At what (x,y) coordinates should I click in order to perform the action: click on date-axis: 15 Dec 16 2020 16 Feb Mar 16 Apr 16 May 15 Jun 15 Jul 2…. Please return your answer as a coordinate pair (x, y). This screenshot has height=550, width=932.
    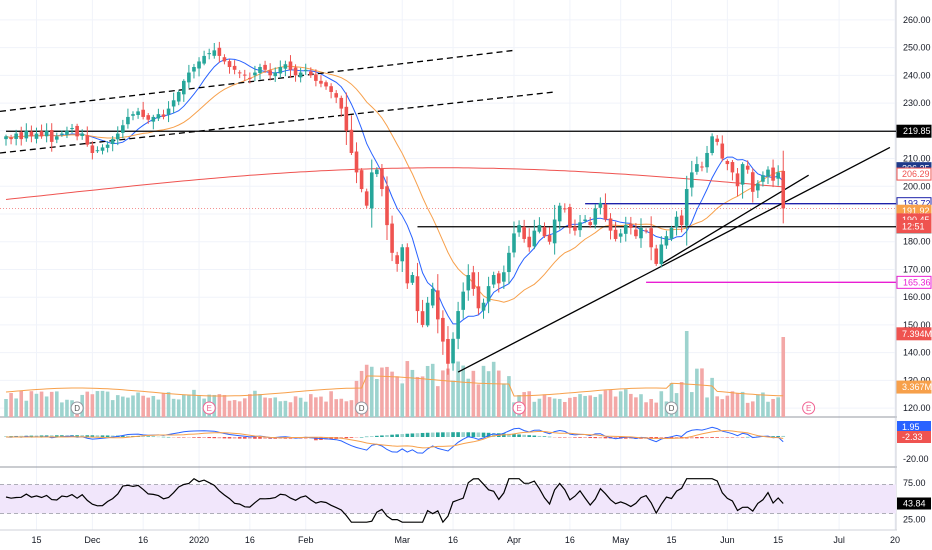
    Looking at the image, I should click on (465, 540).